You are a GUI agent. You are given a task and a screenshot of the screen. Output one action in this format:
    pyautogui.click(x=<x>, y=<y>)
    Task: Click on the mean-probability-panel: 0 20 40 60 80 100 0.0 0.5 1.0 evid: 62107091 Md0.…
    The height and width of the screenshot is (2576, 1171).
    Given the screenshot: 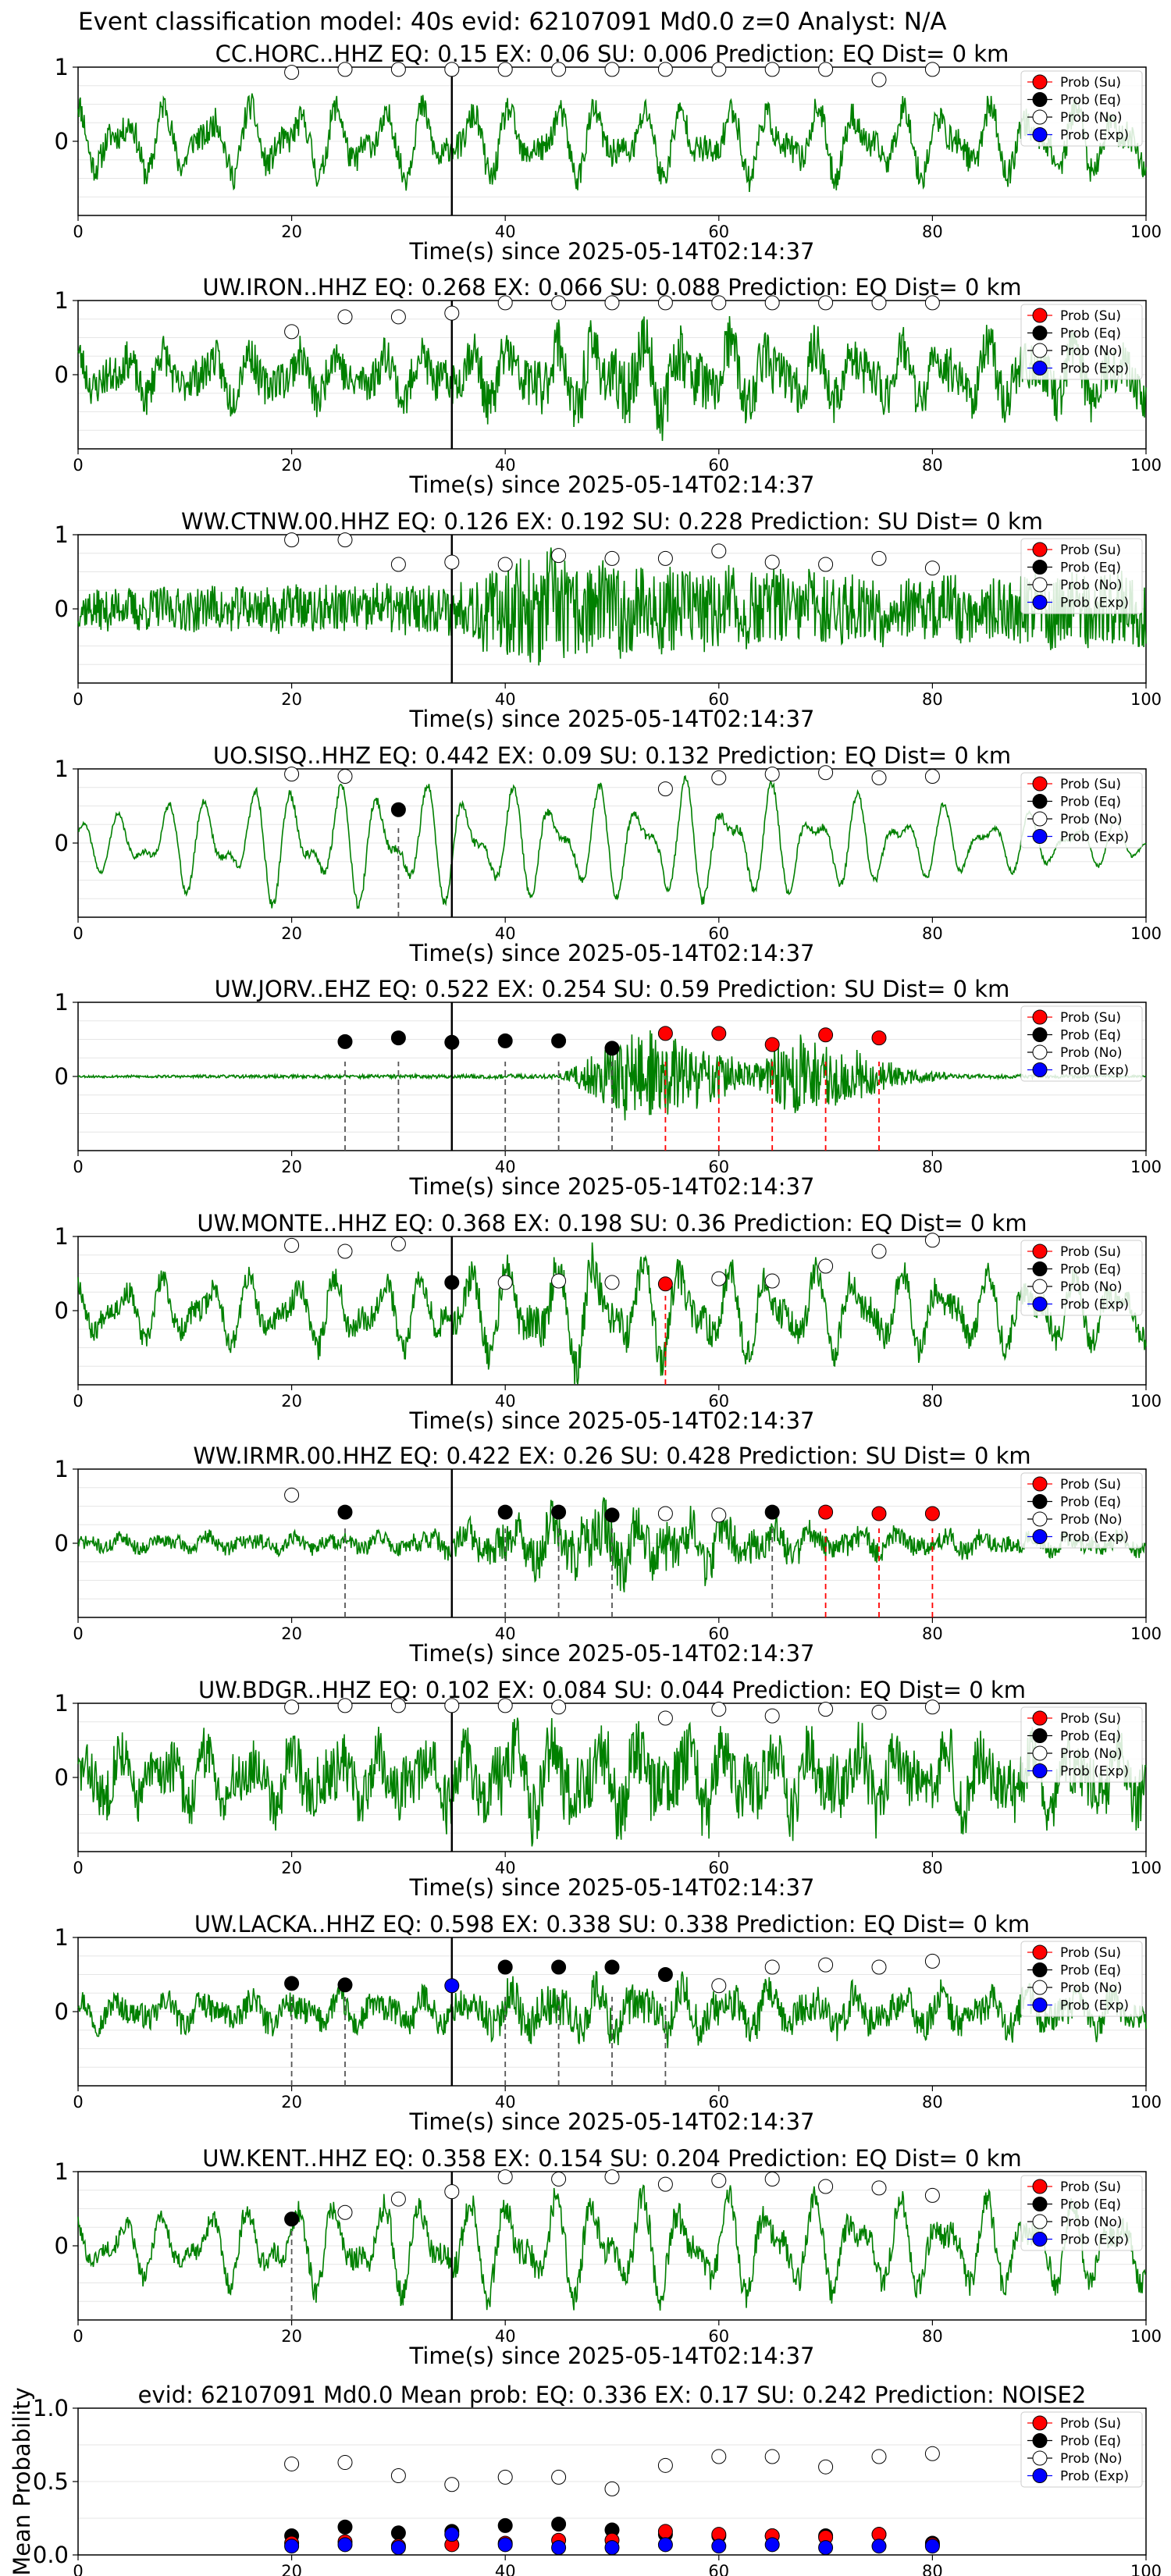 What is the action you would take?
    pyautogui.click(x=585, y=2479)
    